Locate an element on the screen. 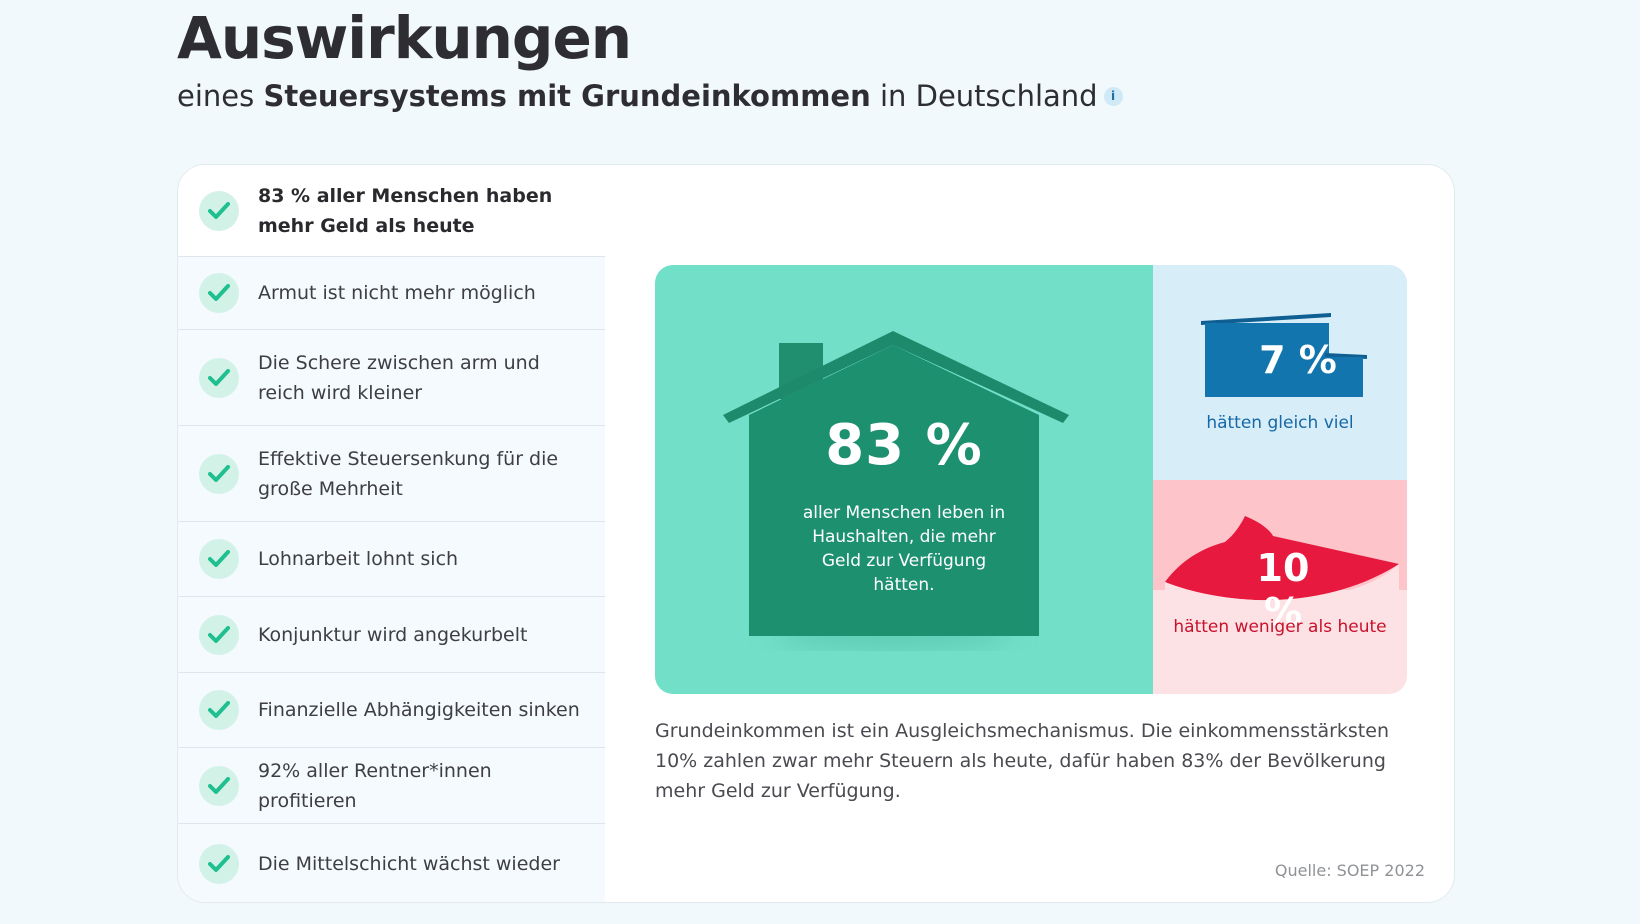 The width and height of the screenshot is (1640, 924). benefit-item: Finanzielle Abhängigkeiten sinken is located at coordinates (391, 710).